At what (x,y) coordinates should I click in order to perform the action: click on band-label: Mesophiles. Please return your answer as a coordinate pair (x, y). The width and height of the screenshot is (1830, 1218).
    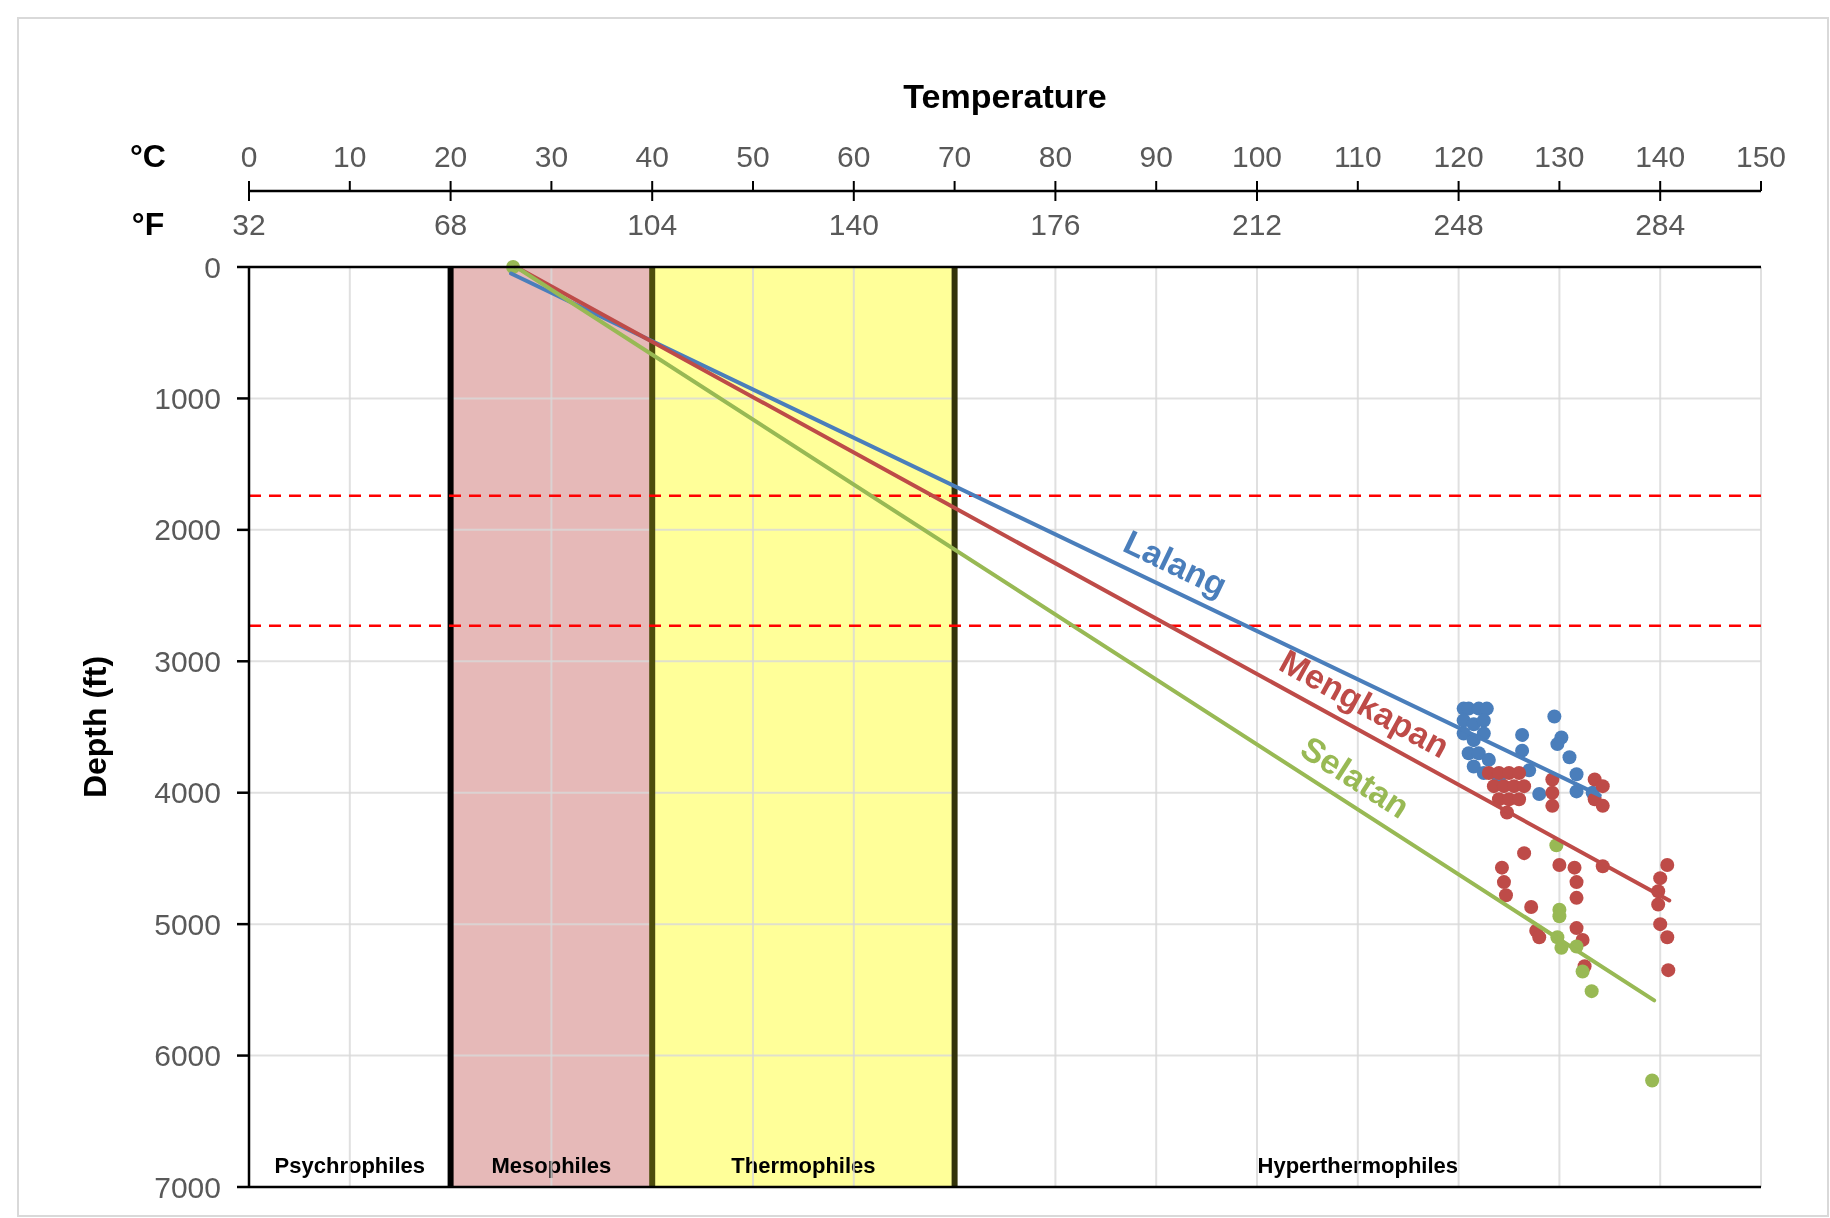
    Looking at the image, I should click on (551, 1165).